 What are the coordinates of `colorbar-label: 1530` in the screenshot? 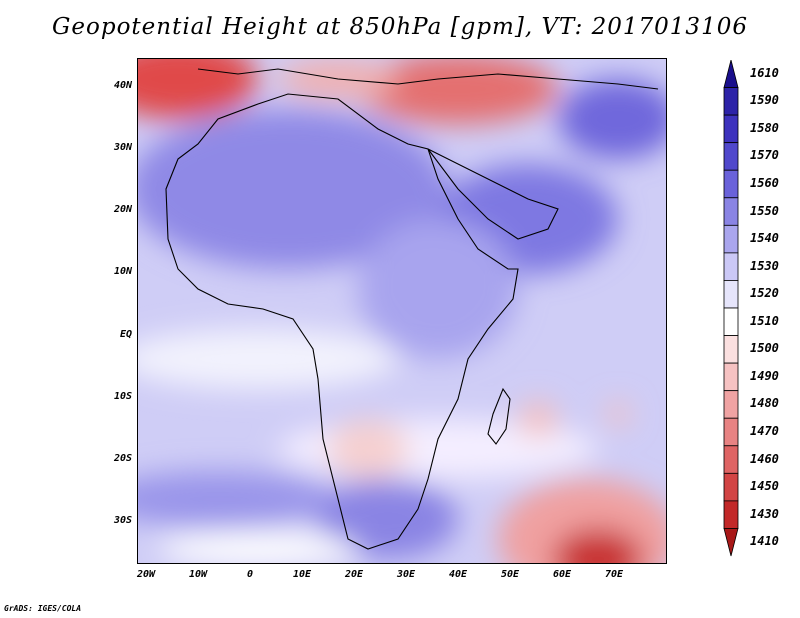 It's located at (764, 265).